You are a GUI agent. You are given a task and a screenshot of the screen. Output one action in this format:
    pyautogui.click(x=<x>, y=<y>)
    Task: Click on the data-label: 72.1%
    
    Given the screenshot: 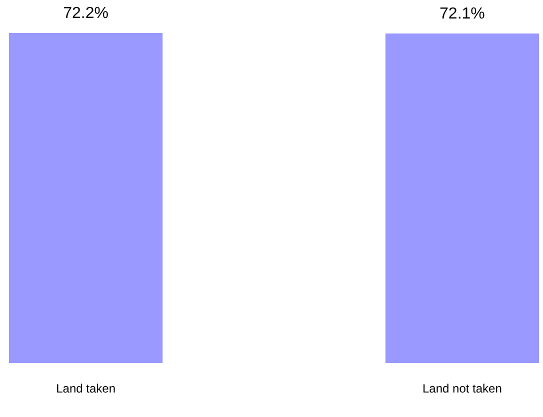 What is the action you would take?
    pyautogui.click(x=462, y=13)
    